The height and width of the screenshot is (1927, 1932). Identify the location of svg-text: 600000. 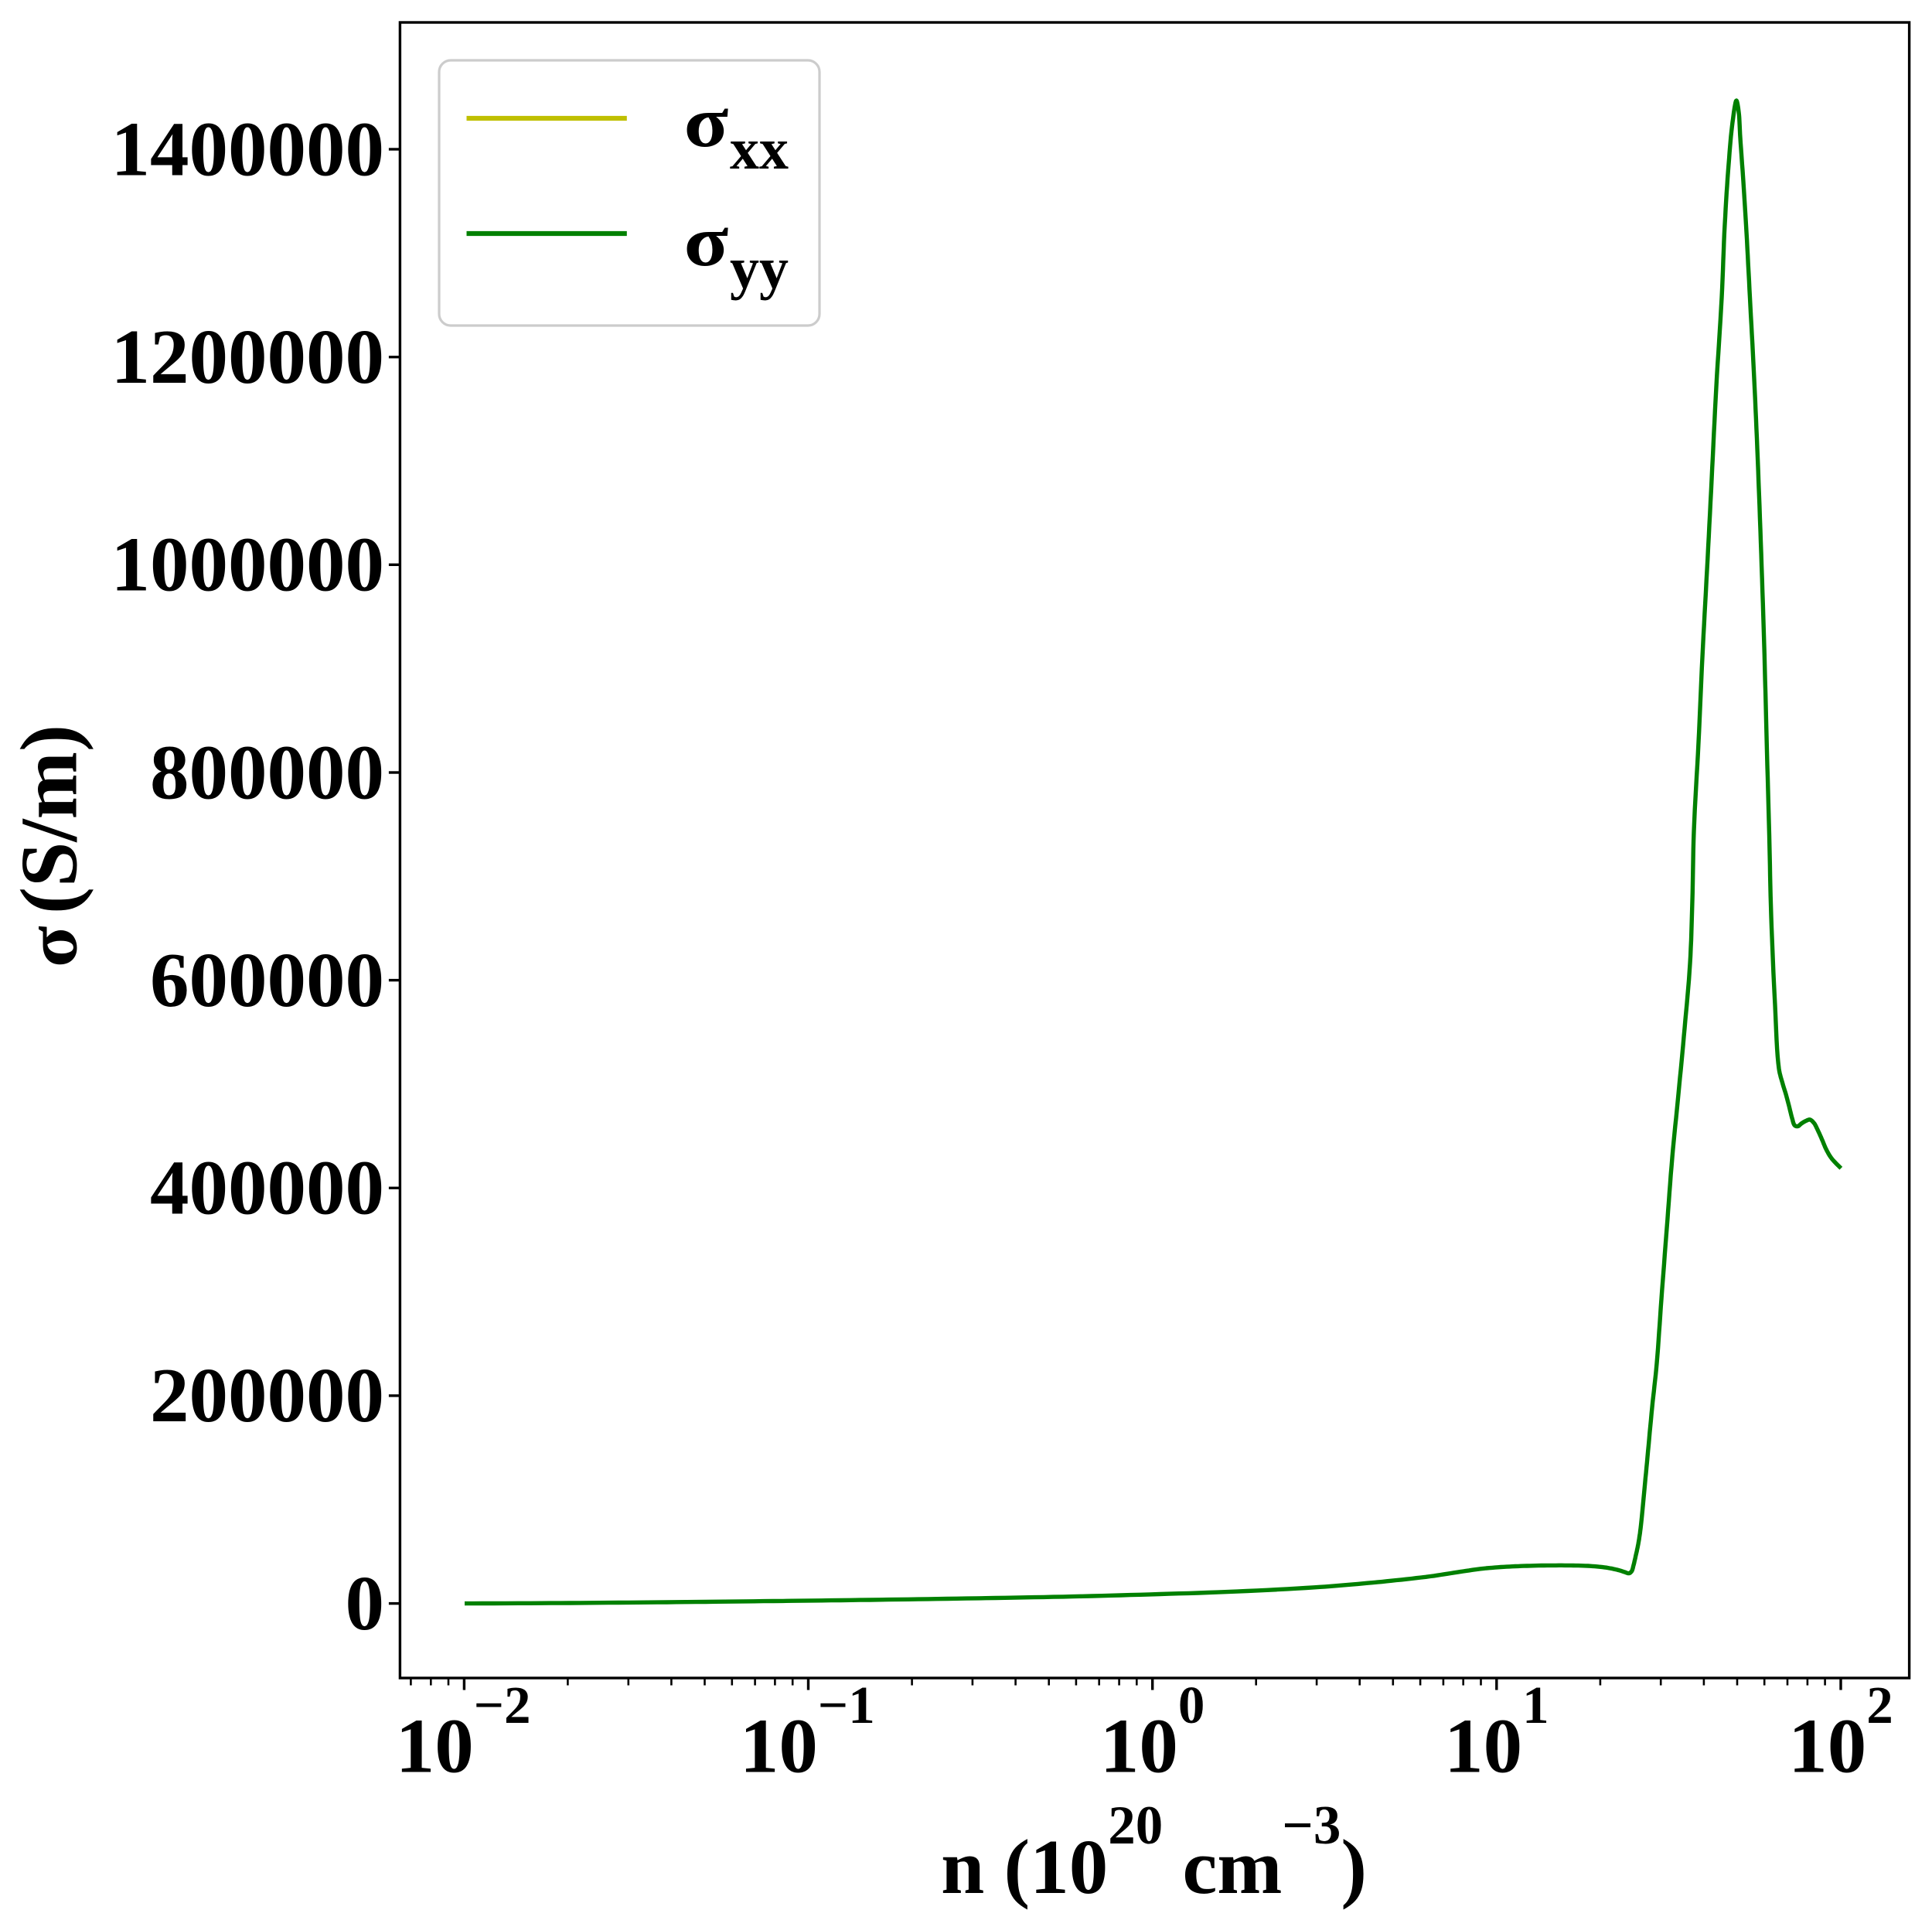
(267, 979).